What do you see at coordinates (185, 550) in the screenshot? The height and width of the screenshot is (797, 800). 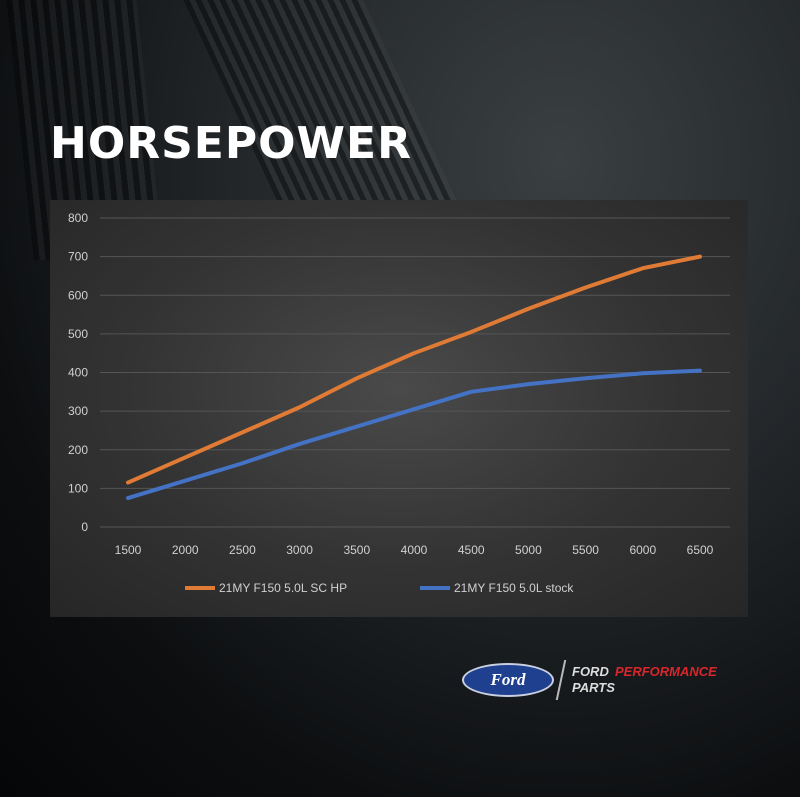 I see `x-tick-label: 2000` at bounding box center [185, 550].